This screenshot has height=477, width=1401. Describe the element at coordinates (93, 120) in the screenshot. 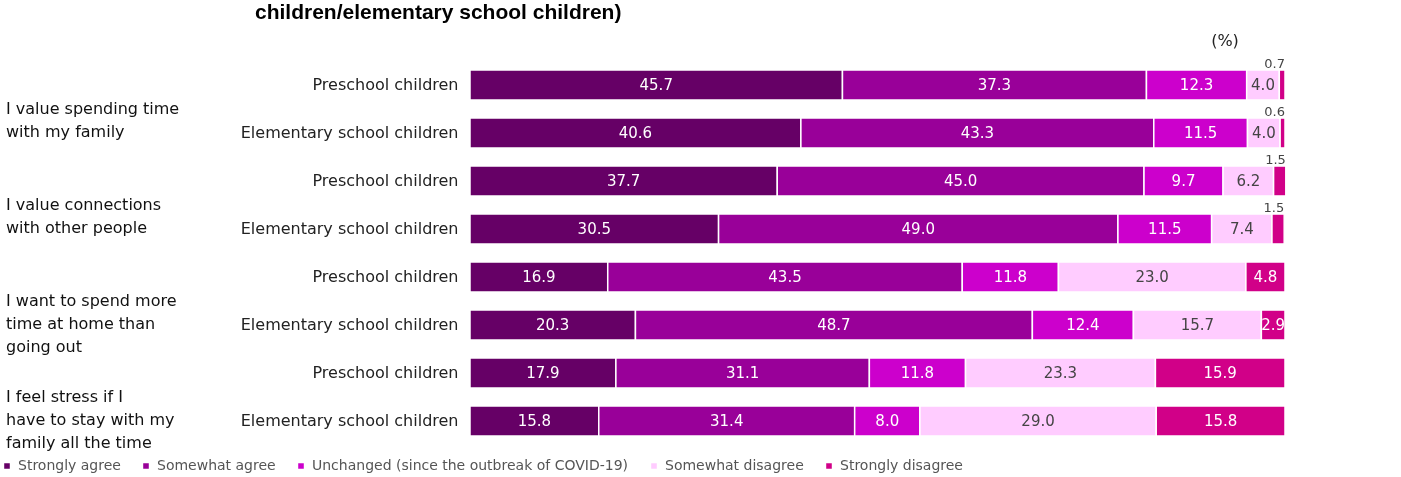

I see `text: I value spending time with my family` at that location.